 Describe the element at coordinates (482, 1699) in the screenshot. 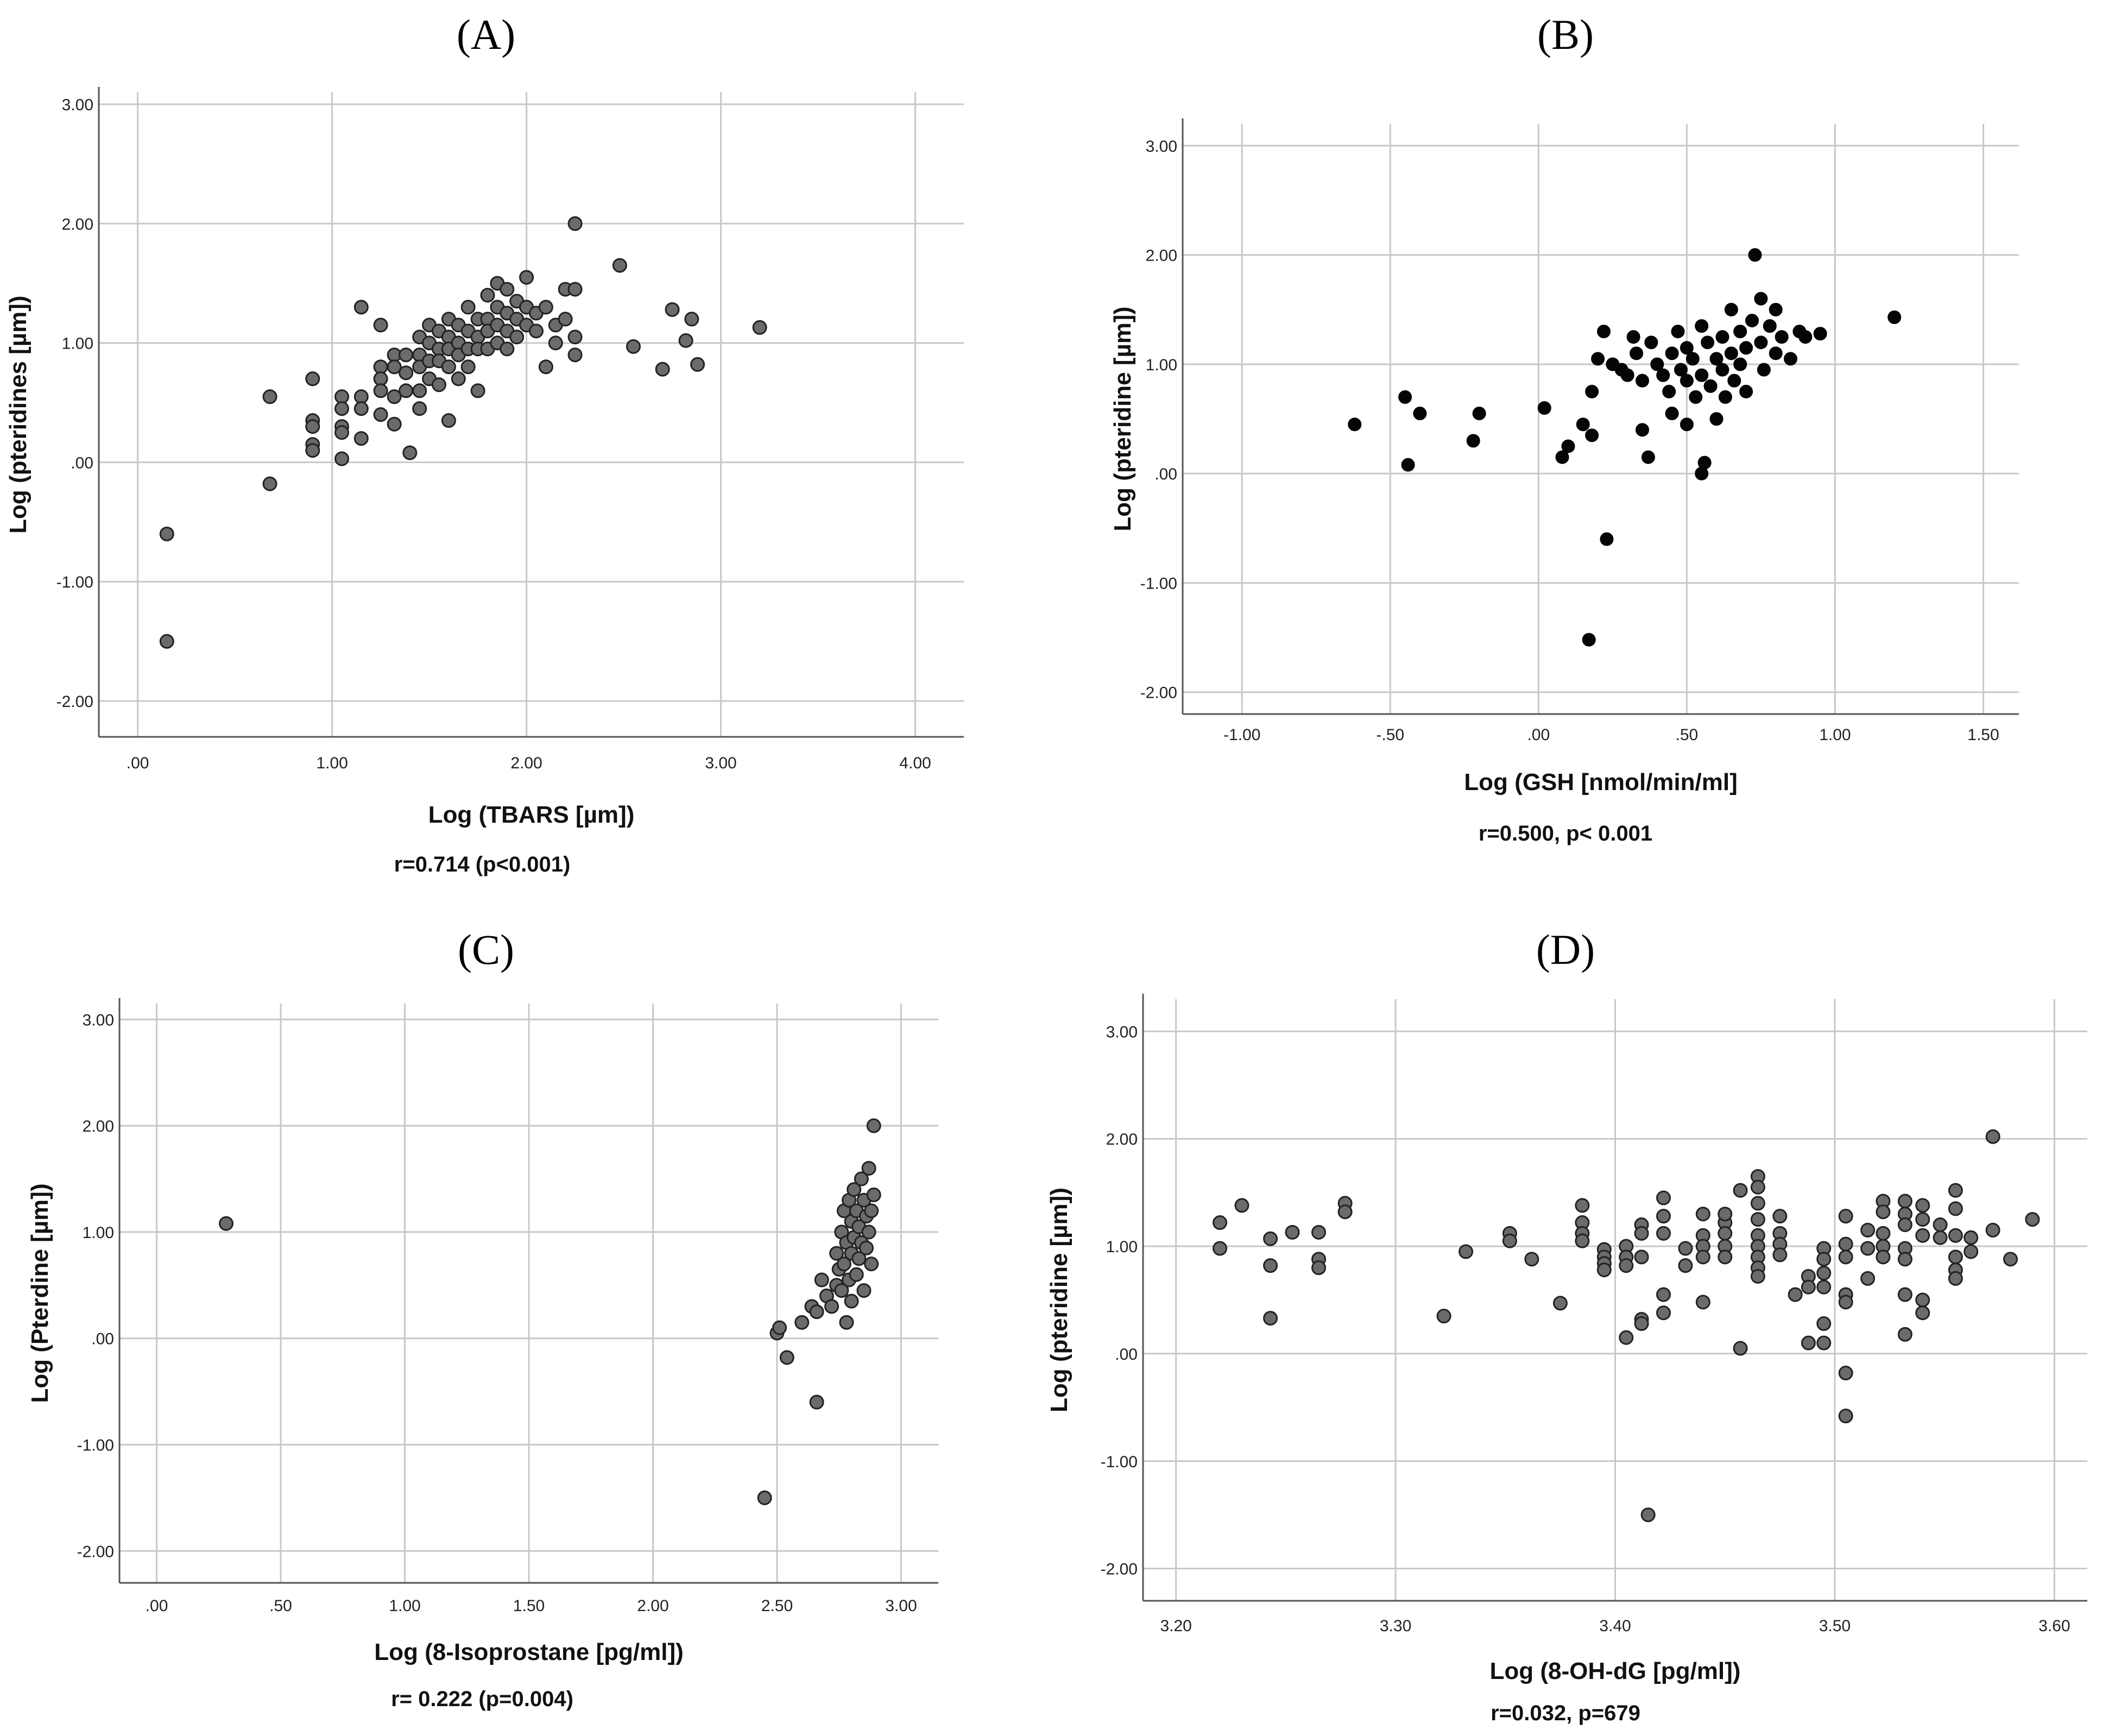

I see `correlation-stat: r= 0.222 (p=0.004)` at that location.